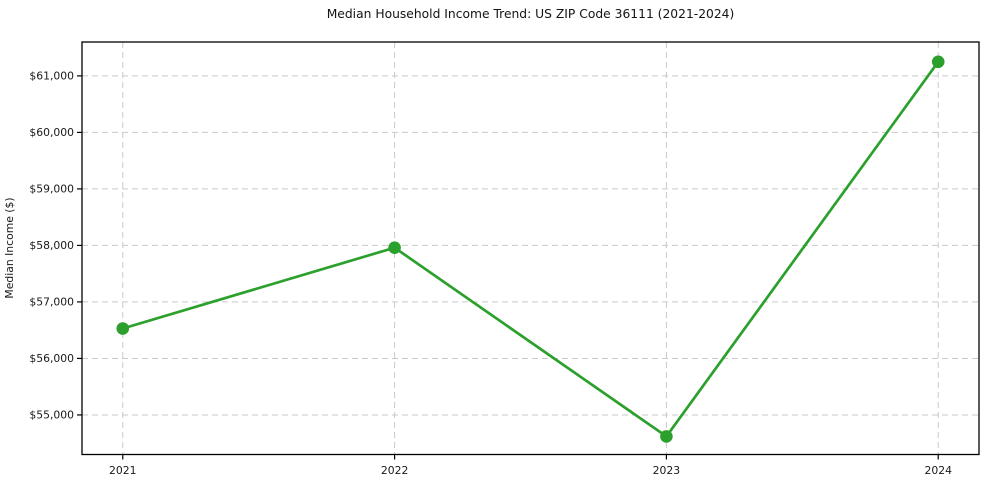 This screenshot has height=490, width=989. What do you see at coordinates (122, 470) in the screenshot?
I see `x-tick-label: 2021` at bounding box center [122, 470].